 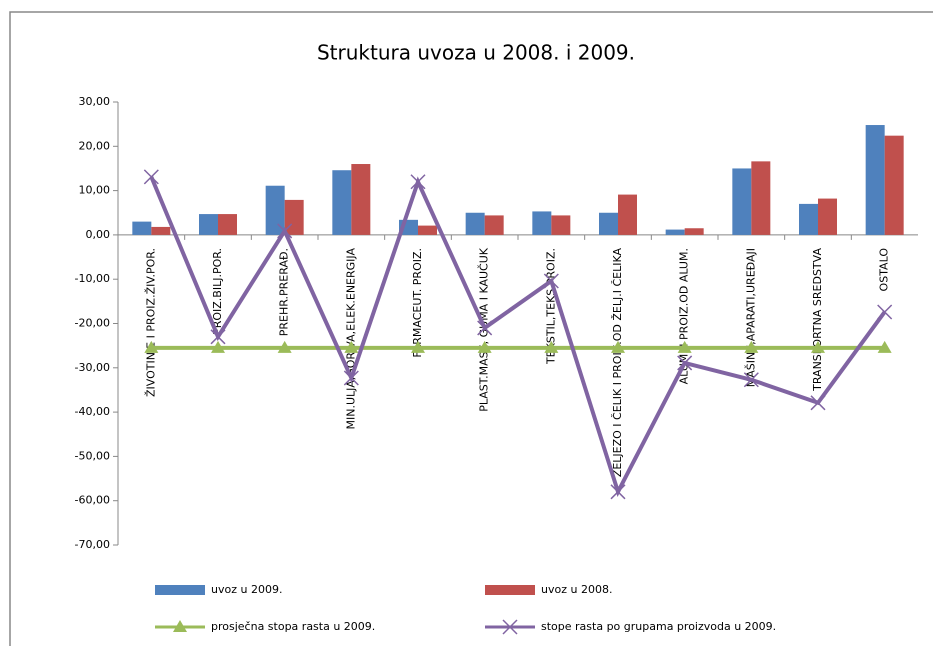 What do you see at coordinates (884, 270) in the screenshot?
I see `x-tick-label: OSTALO` at bounding box center [884, 270].